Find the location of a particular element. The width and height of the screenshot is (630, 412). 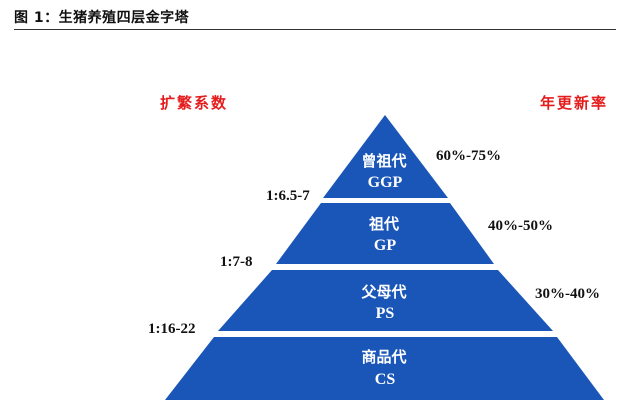

ratio-gp-ps: 1:7-8 is located at coordinates (236, 262).